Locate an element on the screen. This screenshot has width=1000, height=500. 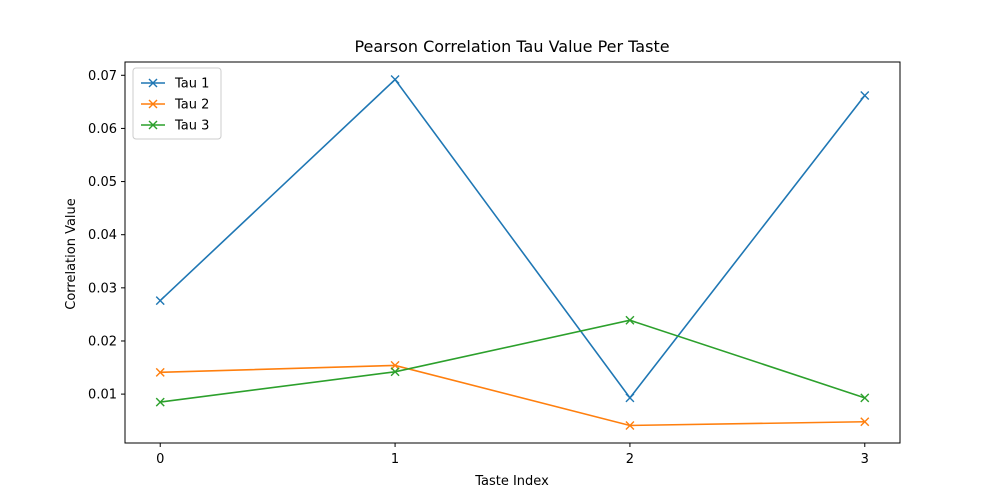
y-tick-label: 0.02 is located at coordinates (102, 341).